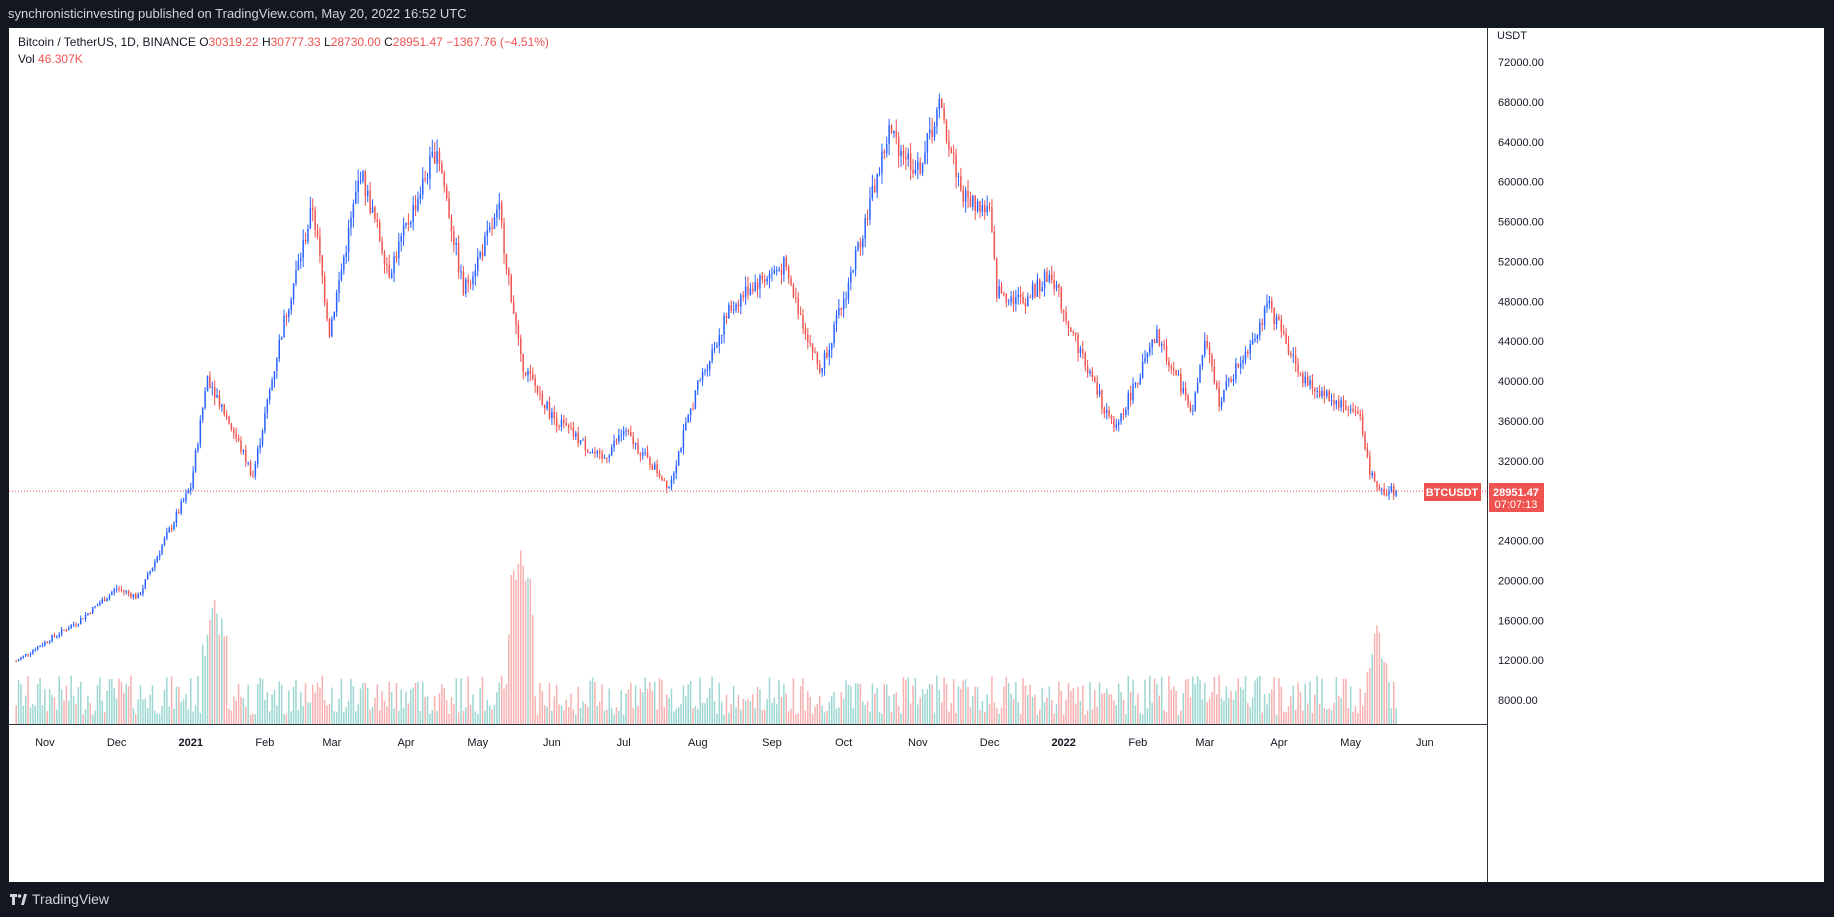 The width and height of the screenshot is (1834, 917). I want to click on price-tick-label: 72000.00, so click(1521, 63).